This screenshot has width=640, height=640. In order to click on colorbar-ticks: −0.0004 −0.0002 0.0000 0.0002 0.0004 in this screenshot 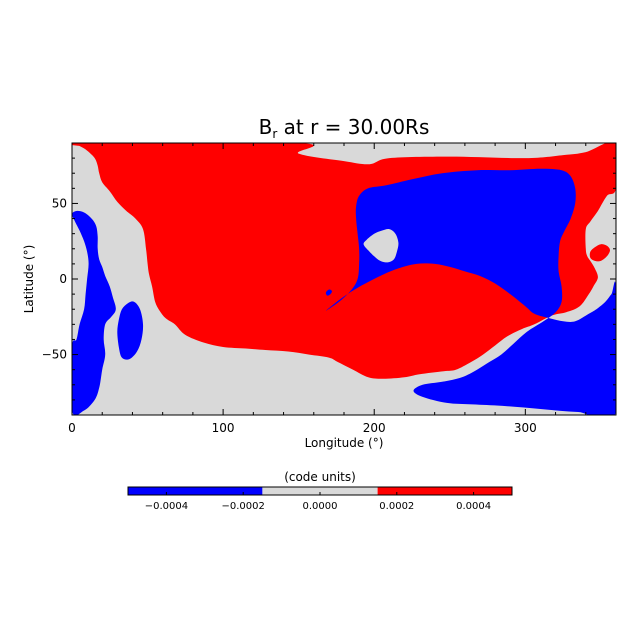, I will do `click(318, 502)`.